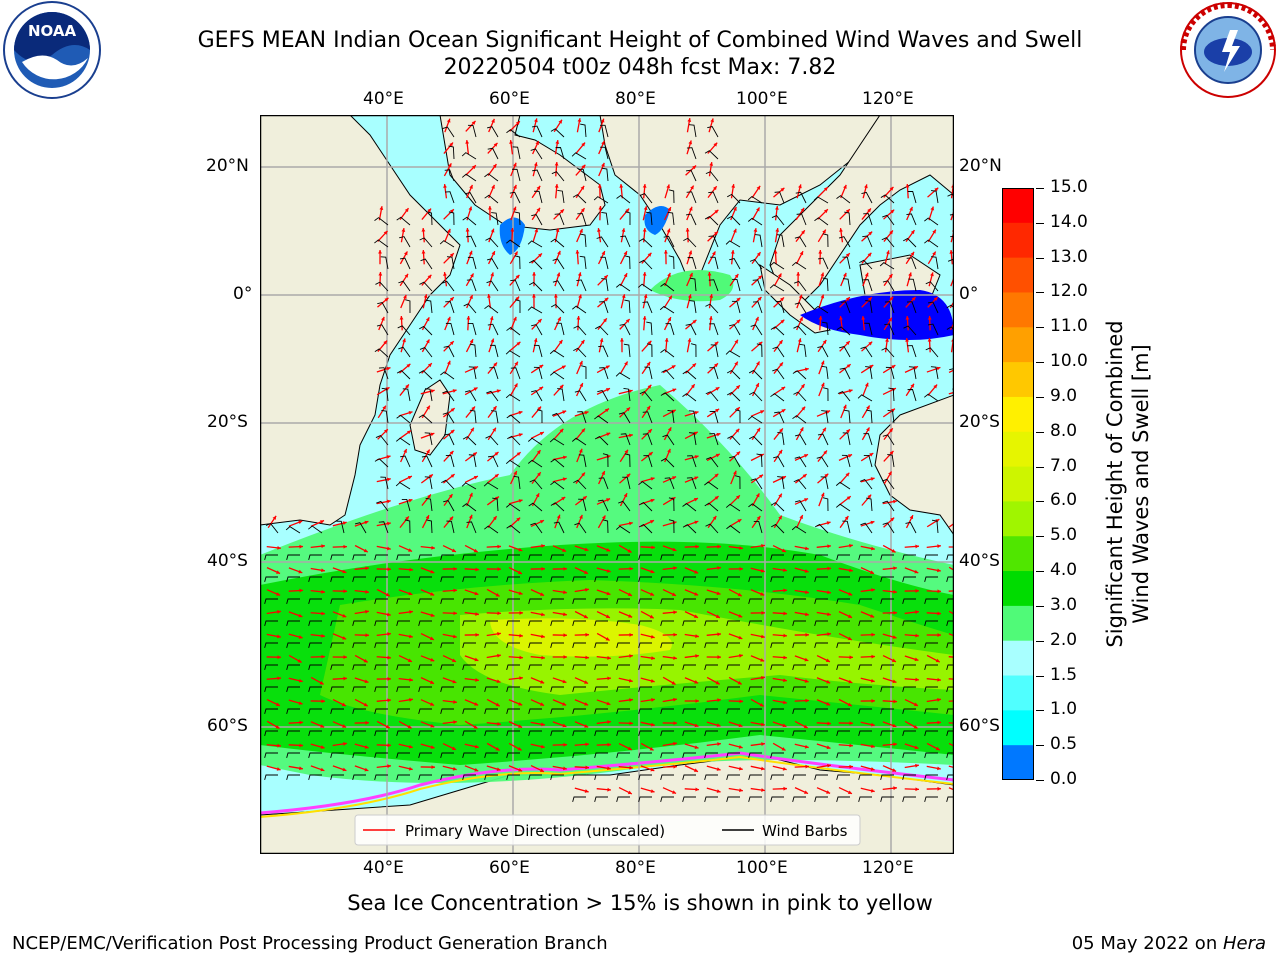 This screenshot has width=1280, height=960. Describe the element at coordinates (52, 31) in the screenshot. I see `noaa-logo-text: NOAA` at that location.